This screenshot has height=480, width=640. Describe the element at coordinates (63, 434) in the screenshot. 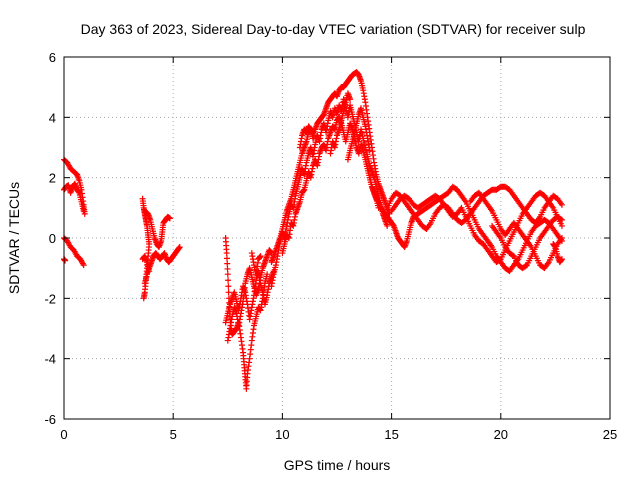

I see `x-tick-label: 0` at that location.